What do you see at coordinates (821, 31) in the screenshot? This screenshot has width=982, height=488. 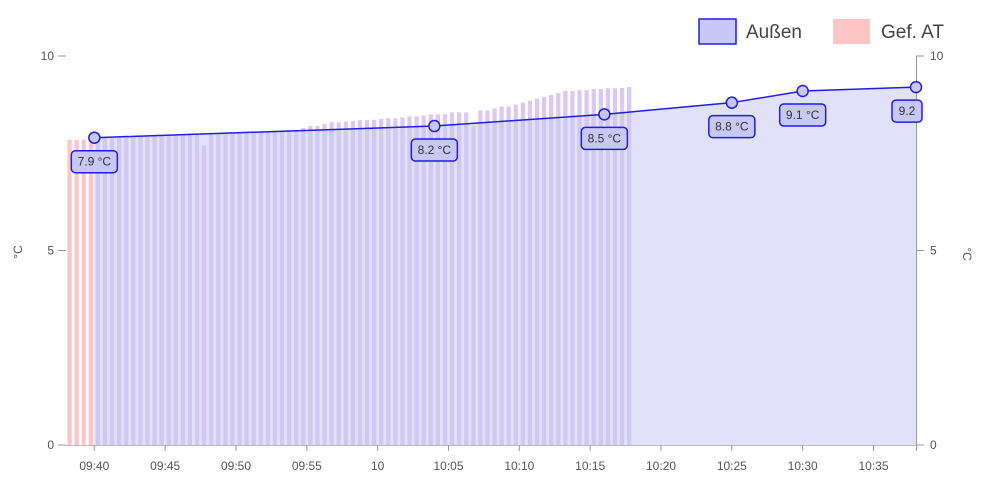 I see `legend: Außen Gef. AT` at bounding box center [821, 31].